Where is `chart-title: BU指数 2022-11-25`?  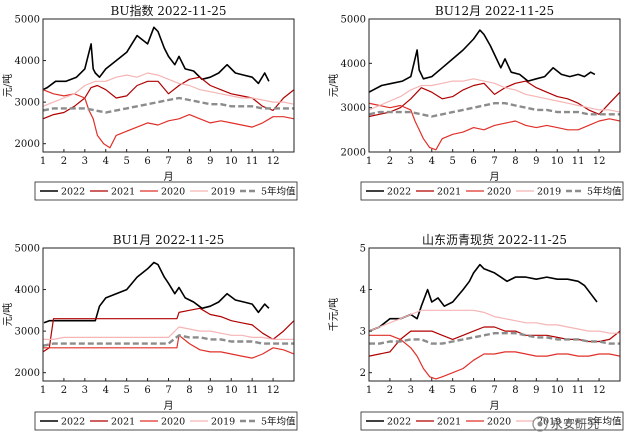
chart-title: BU指数 2022-11-25 is located at coordinates (169, 10).